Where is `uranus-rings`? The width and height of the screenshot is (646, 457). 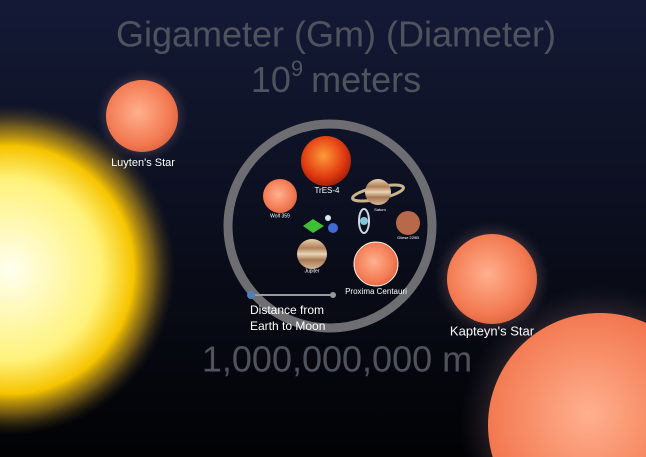 uranus-rings is located at coordinates (364, 221).